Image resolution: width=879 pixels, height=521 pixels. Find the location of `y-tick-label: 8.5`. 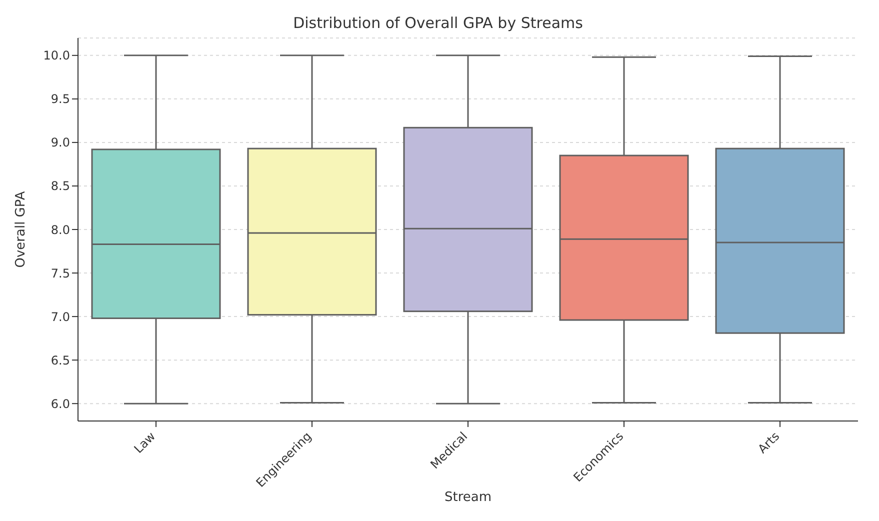

y-tick-label: 8.5 is located at coordinates (60, 186).